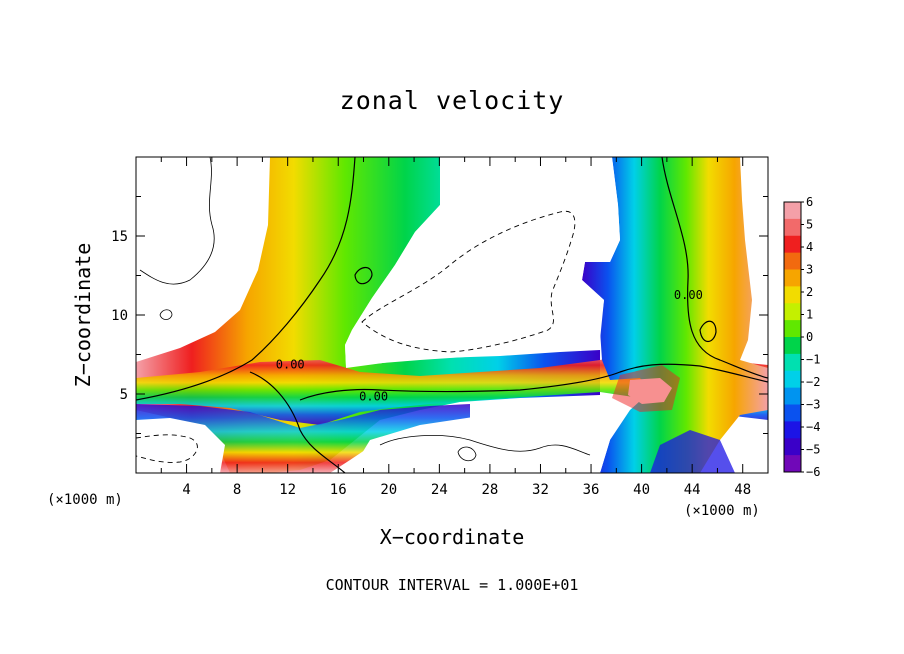 This screenshot has width=904, height=654. What do you see at coordinates (485, 445) in the screenshot?
I see `thin-contour-lower` at bounding box center [485, 445].